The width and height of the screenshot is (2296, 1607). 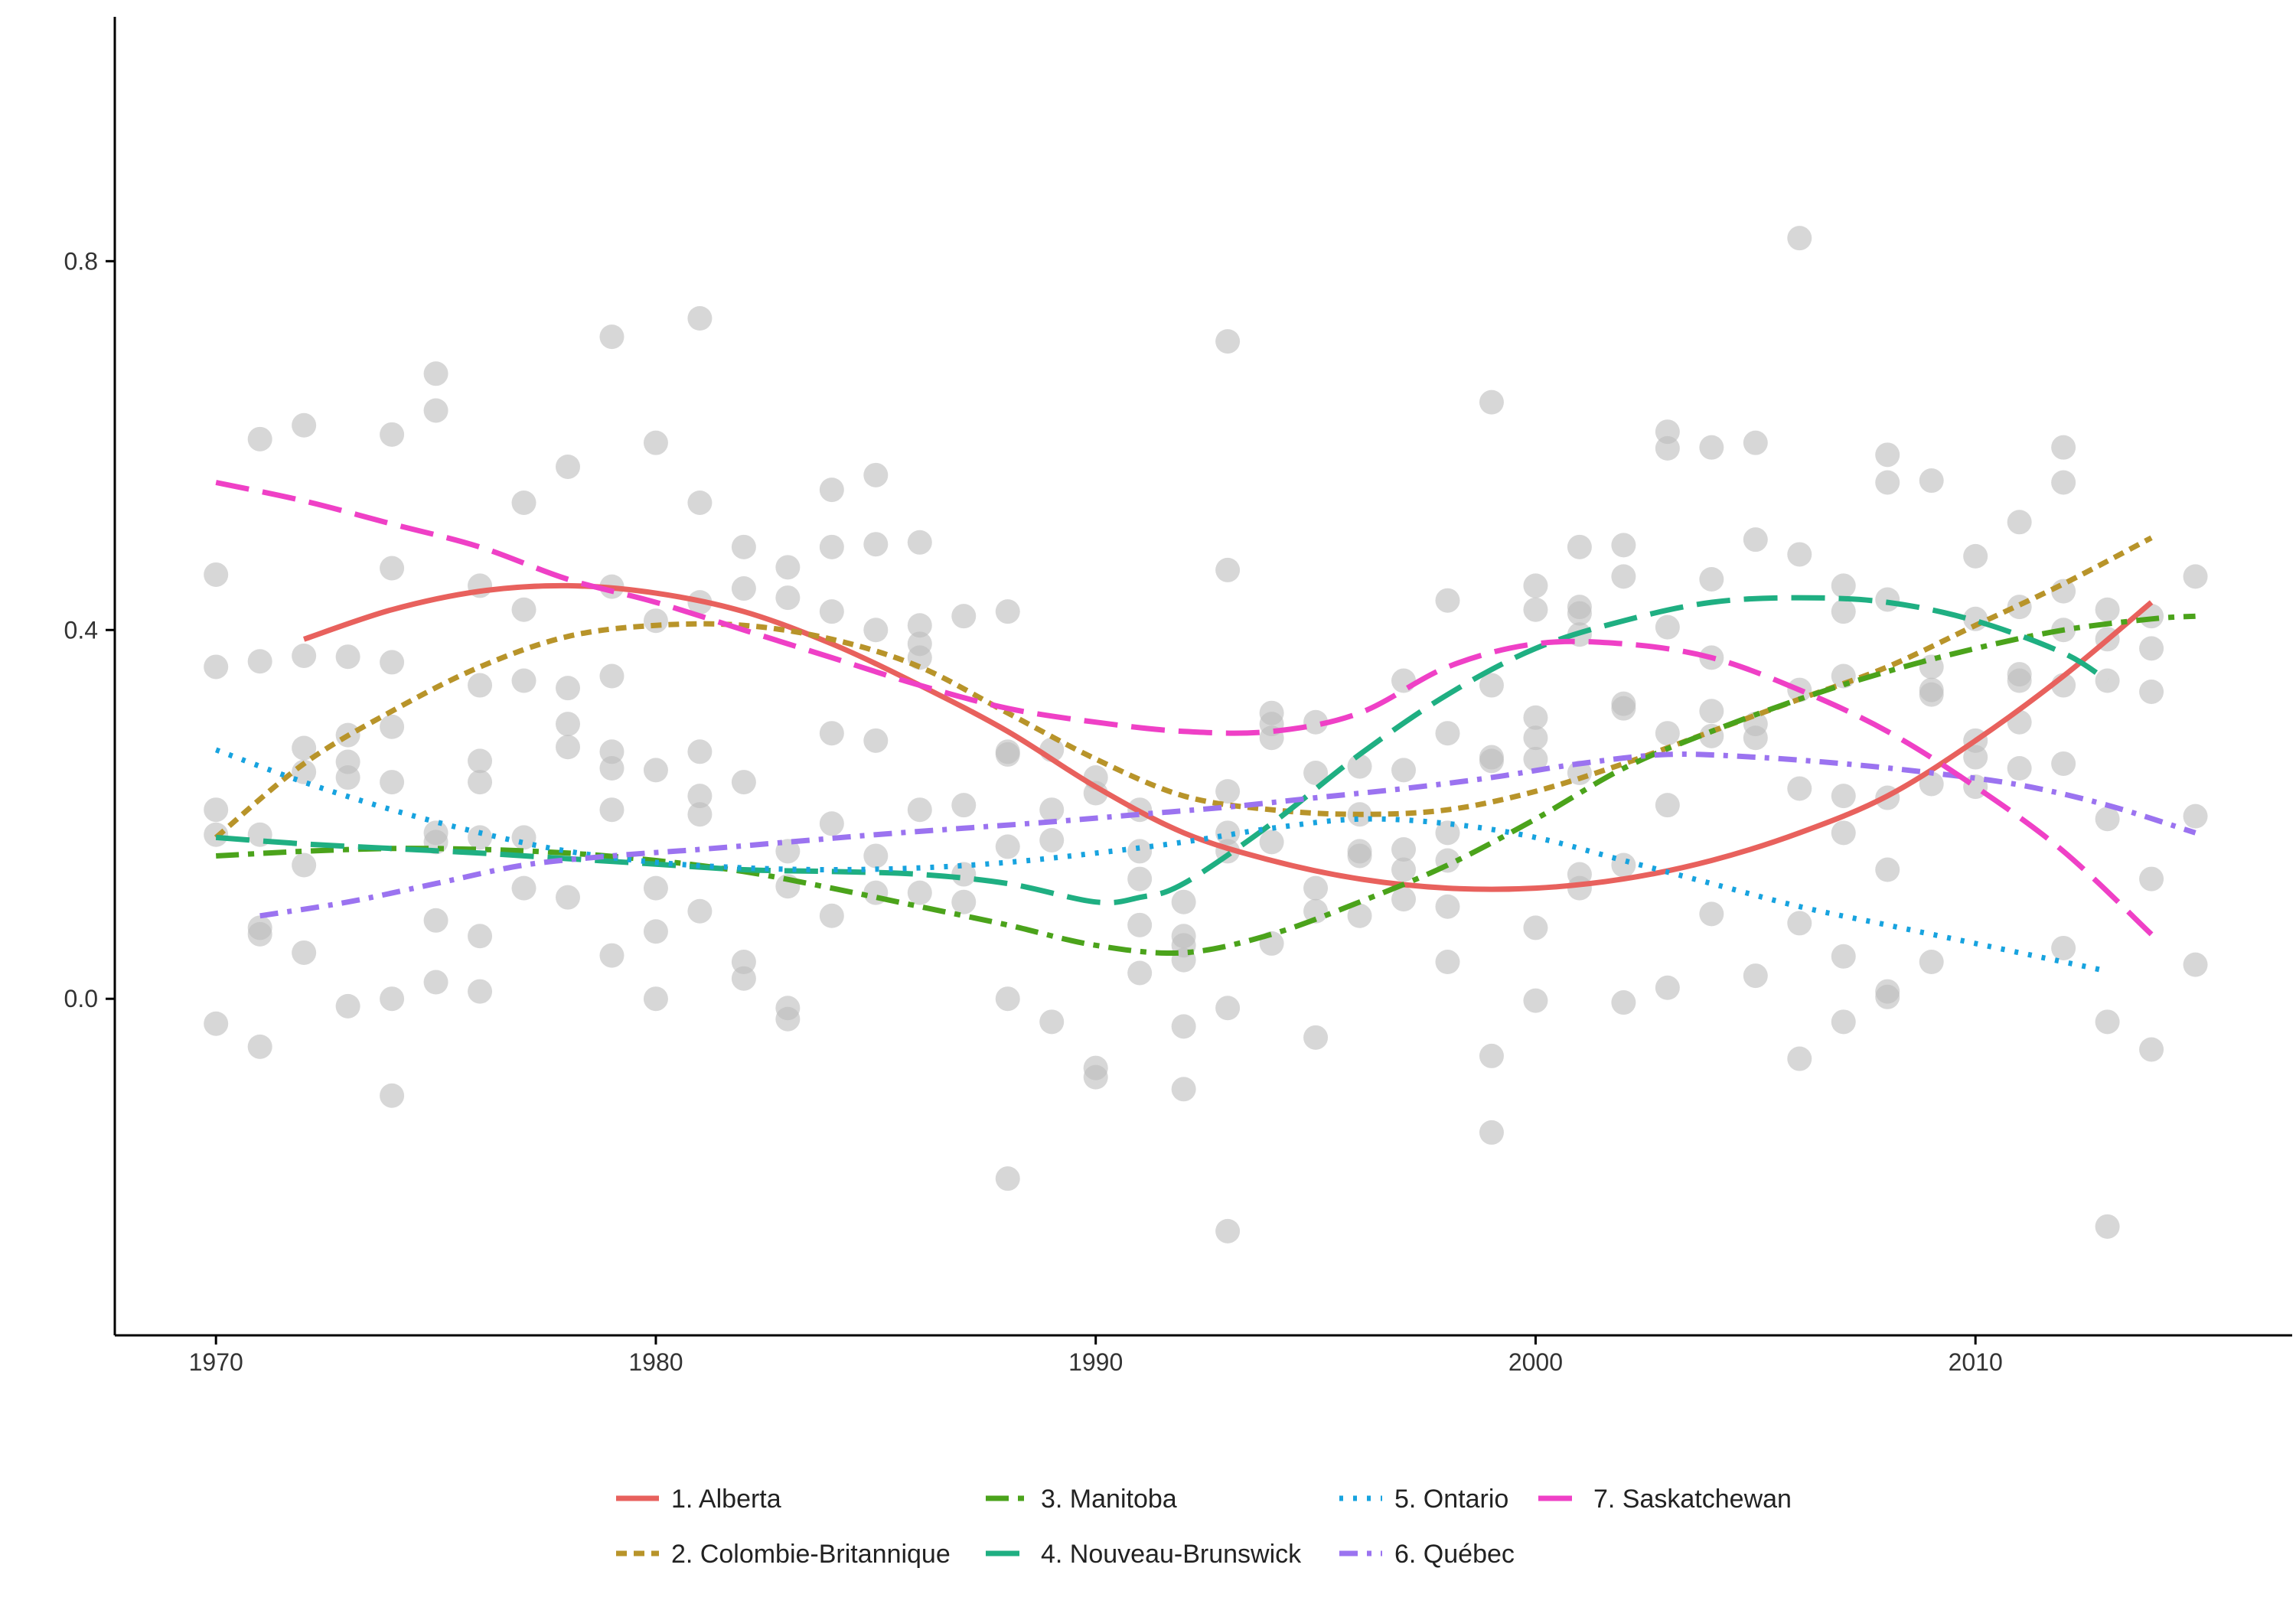 I want to click on legend-label: 1. Alberta, so click(x=726, y=1499).